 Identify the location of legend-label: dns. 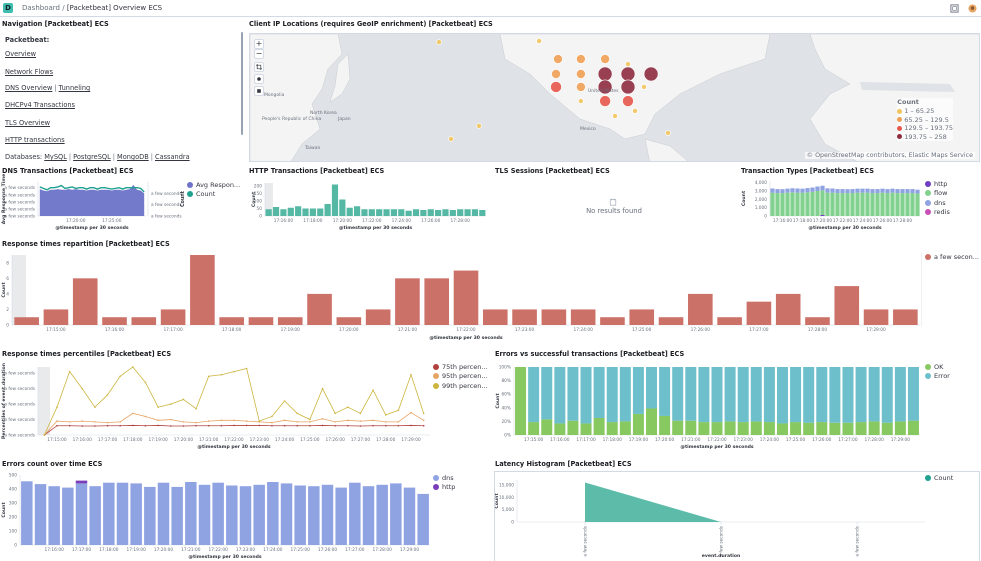
(448, 477).